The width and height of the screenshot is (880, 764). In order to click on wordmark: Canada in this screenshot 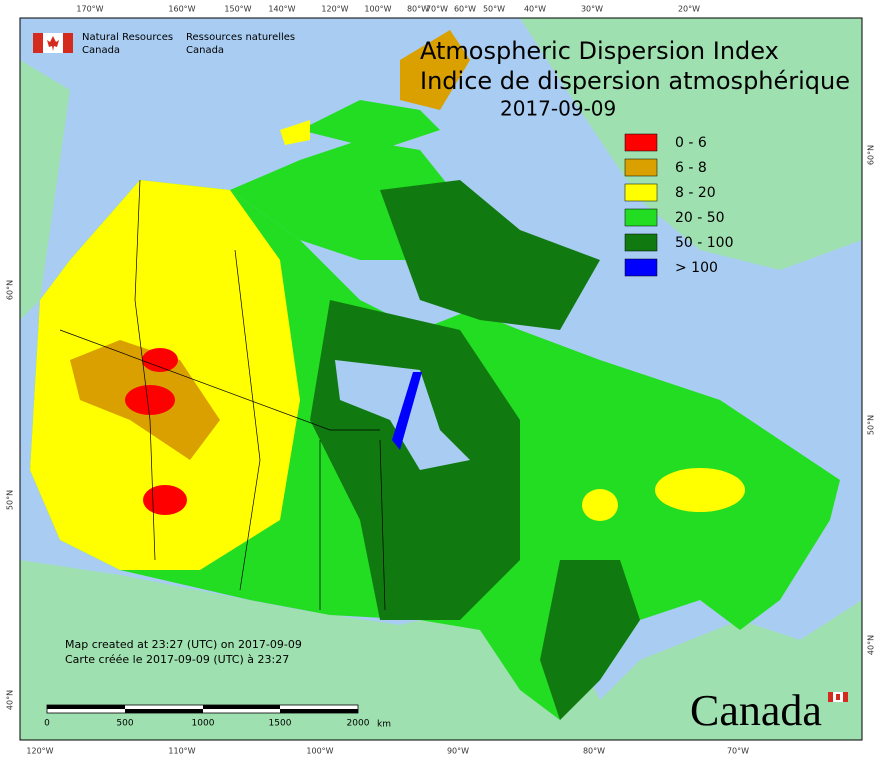, I will do `click(756, 710)`.